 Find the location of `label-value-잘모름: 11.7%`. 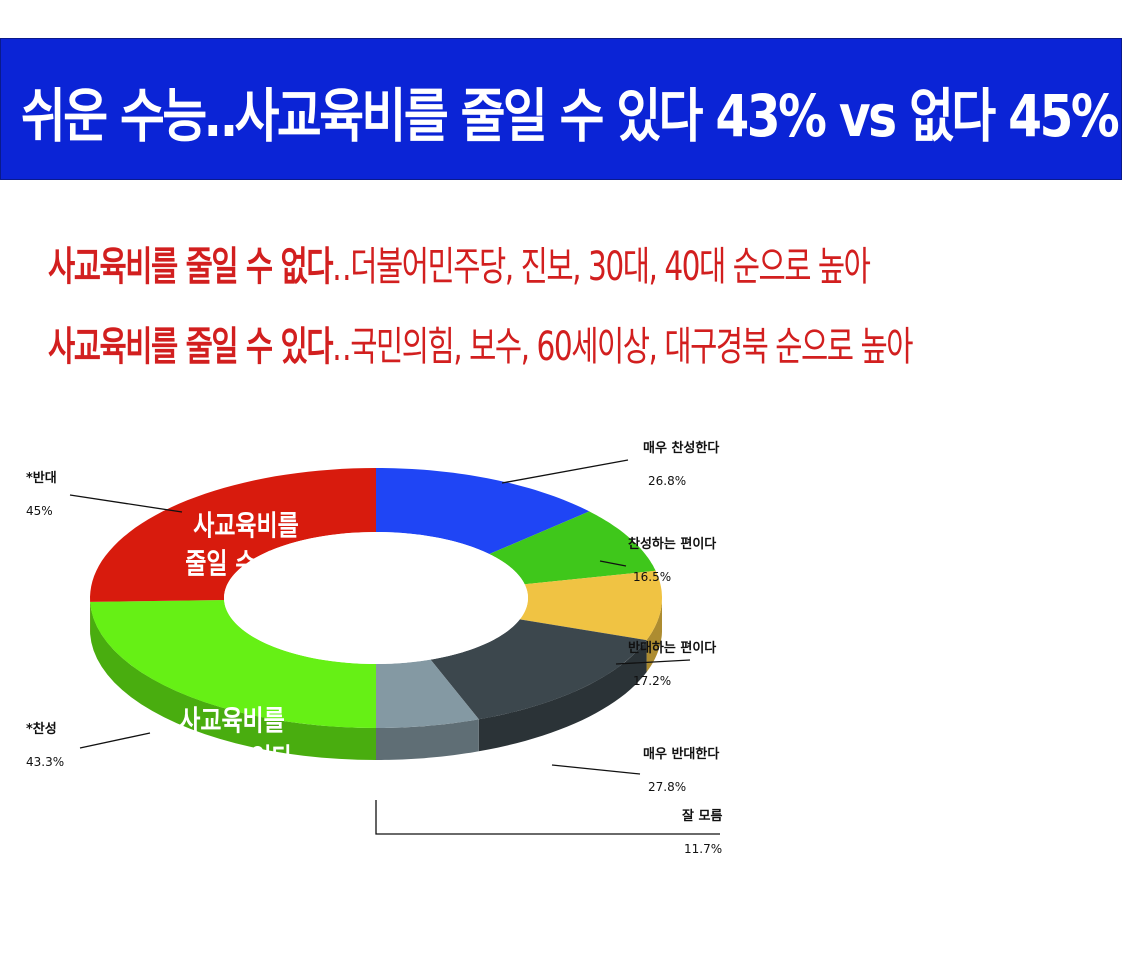

label-value-잘모름: 11.7% is located at coordinates (703, 849).